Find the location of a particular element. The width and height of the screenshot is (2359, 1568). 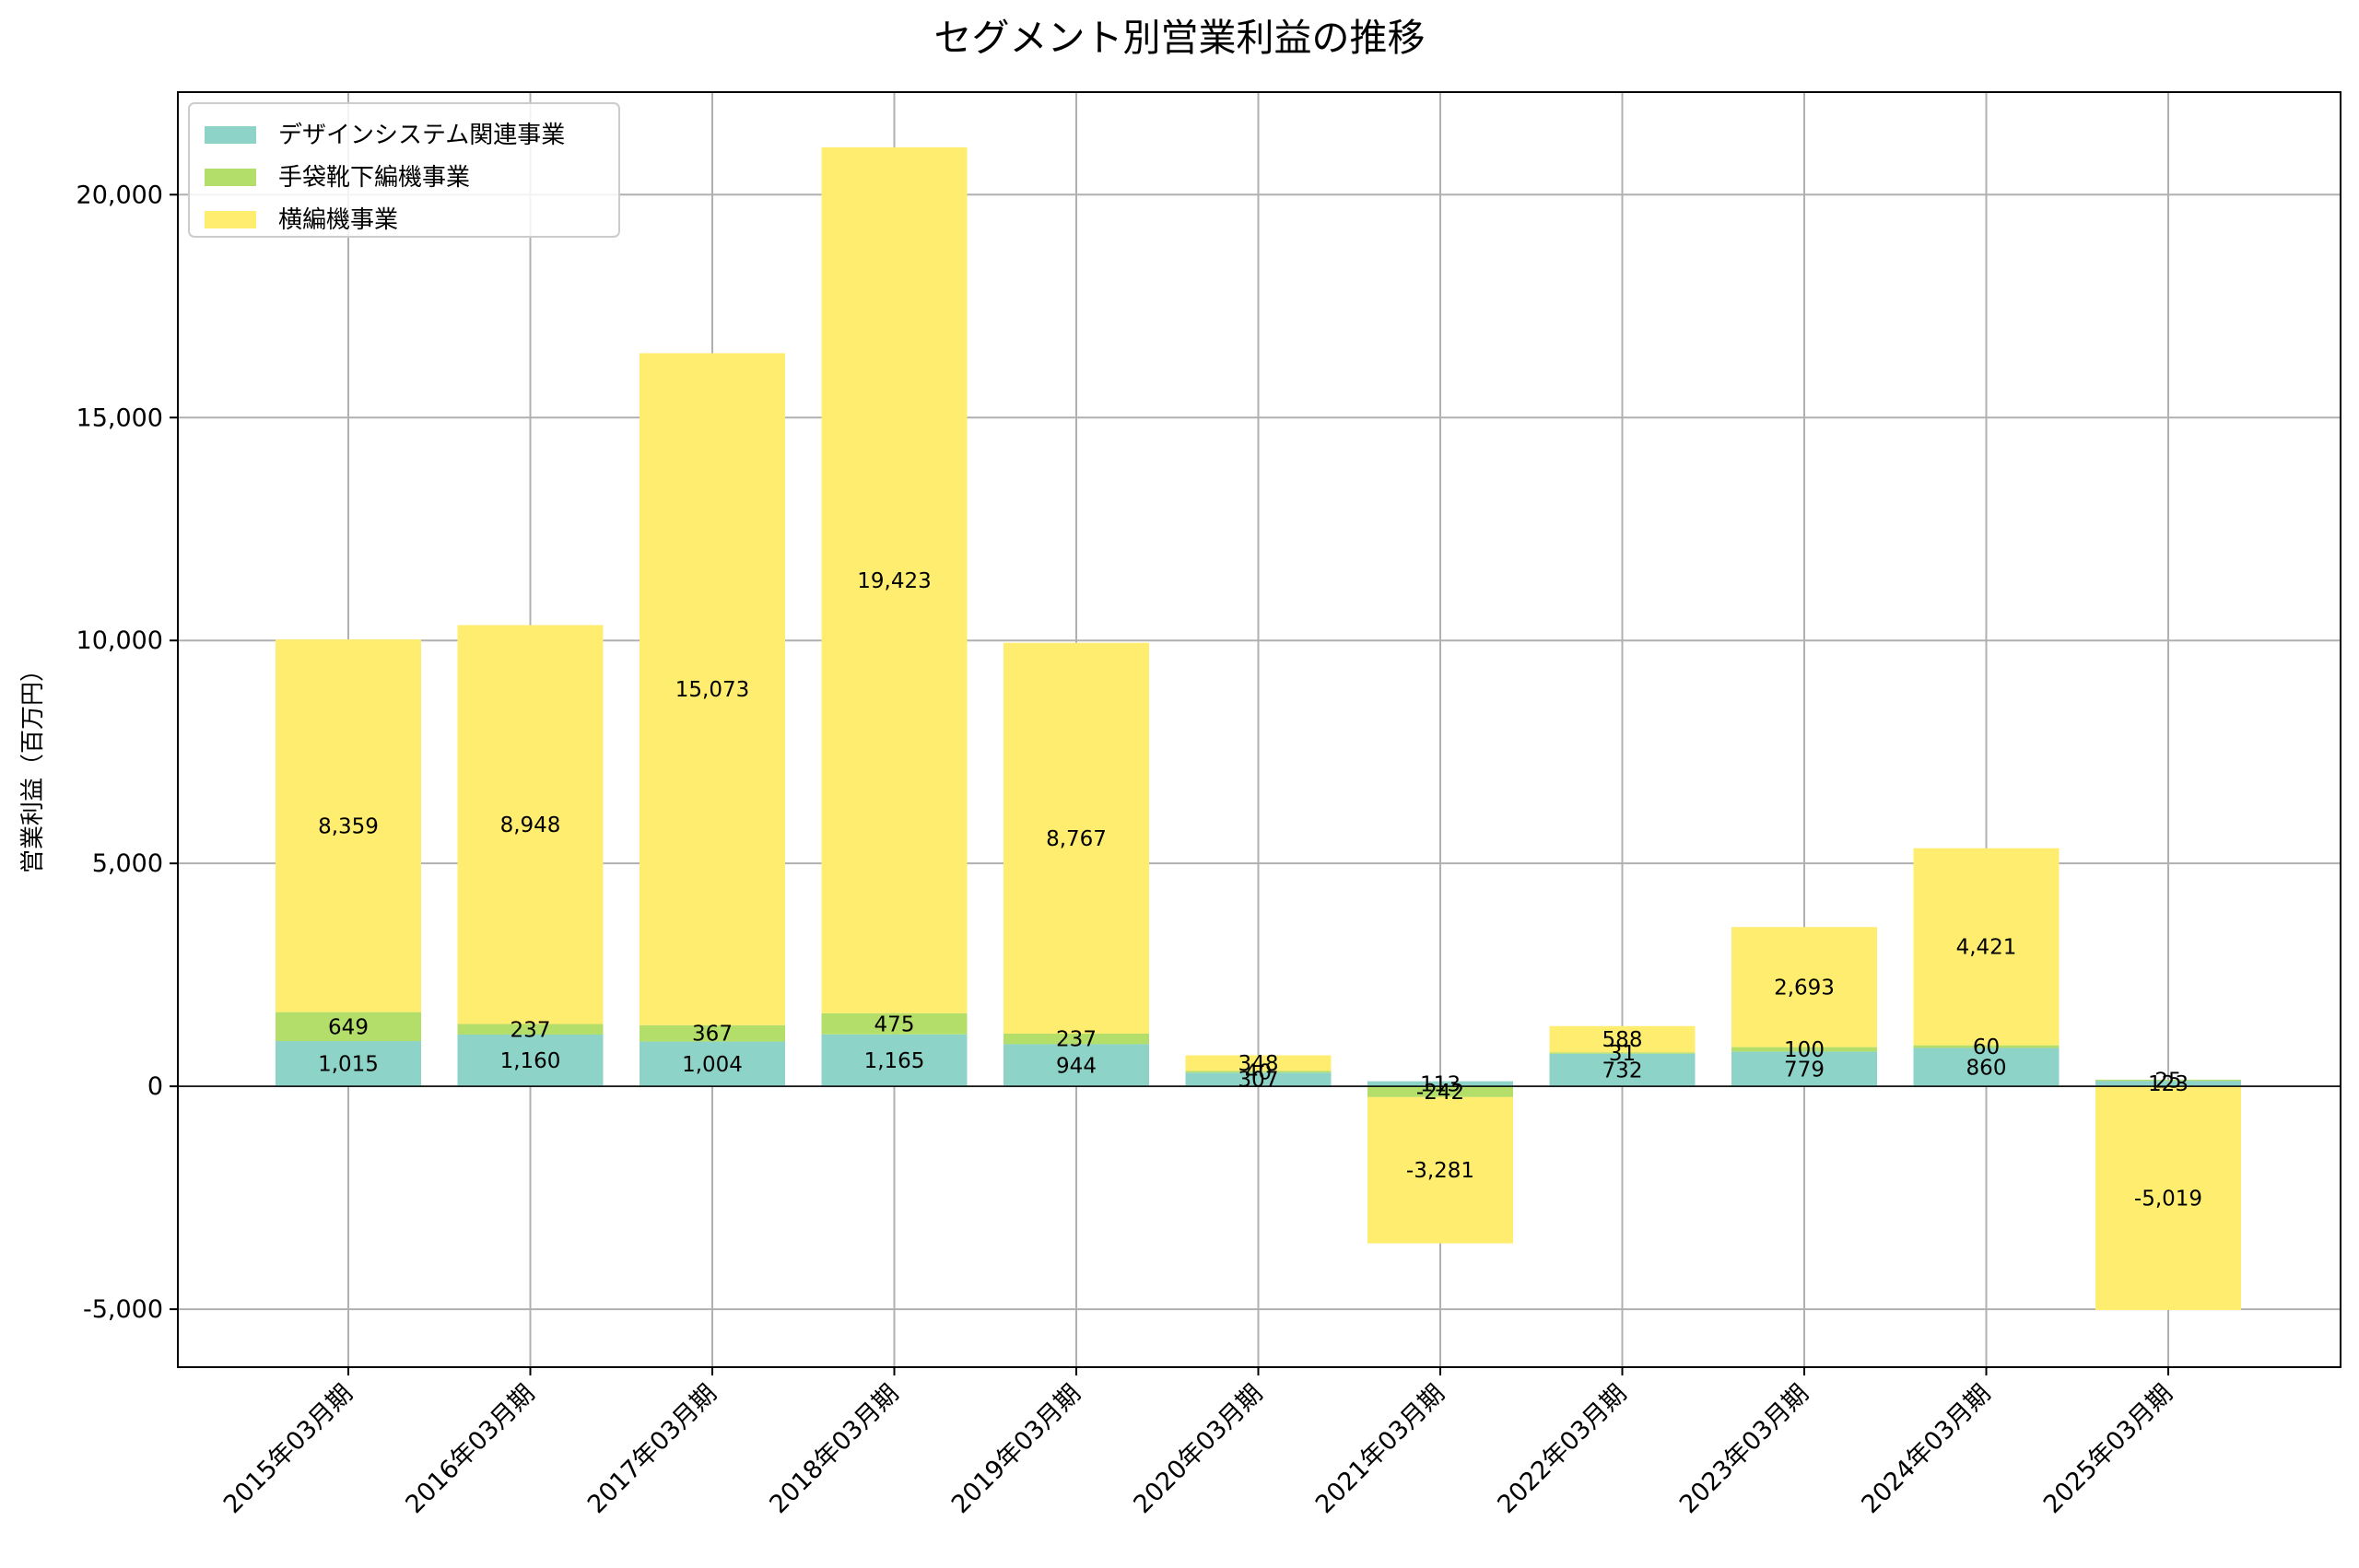

bar-s0-c7 is located at coordinates (1622, 1070).